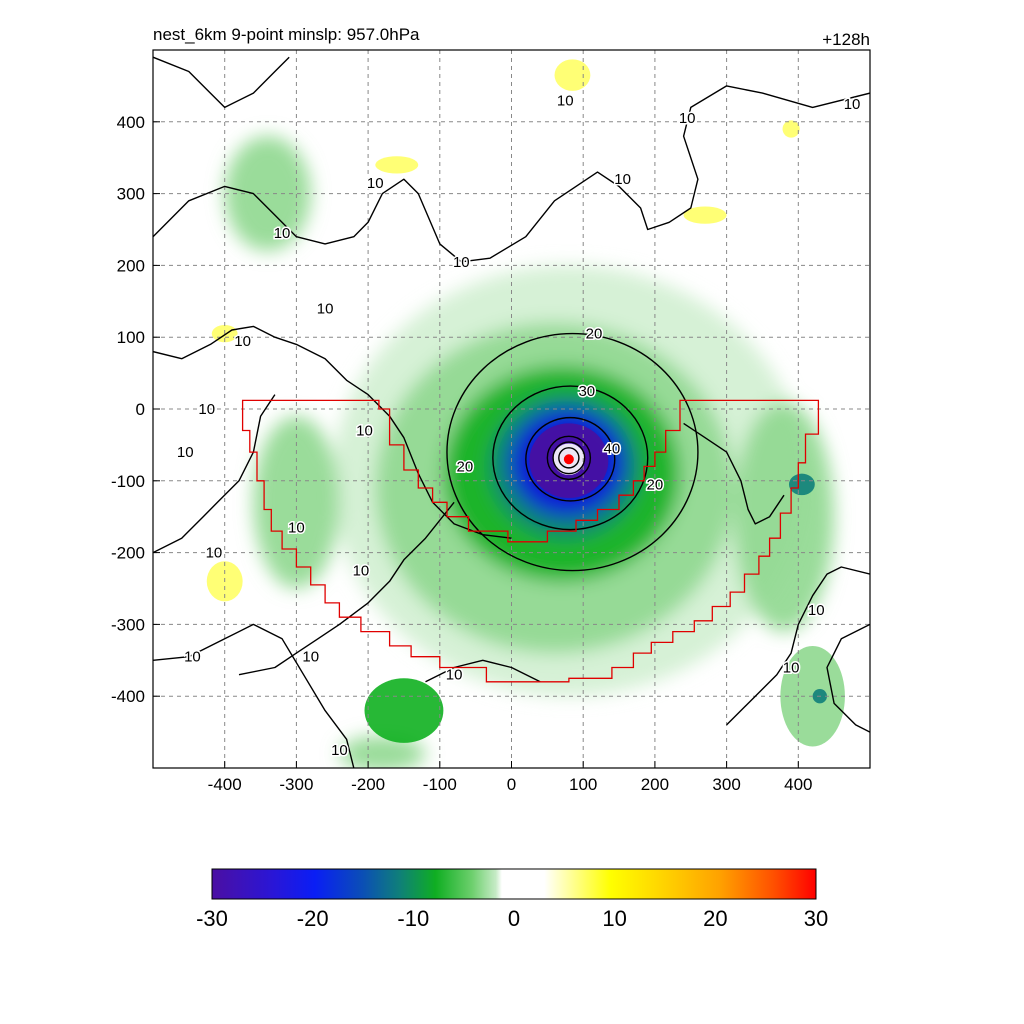  I want to click on colorbar-tick-labels: -30 -20 -10 0 10 20 30, so click(512, 918).